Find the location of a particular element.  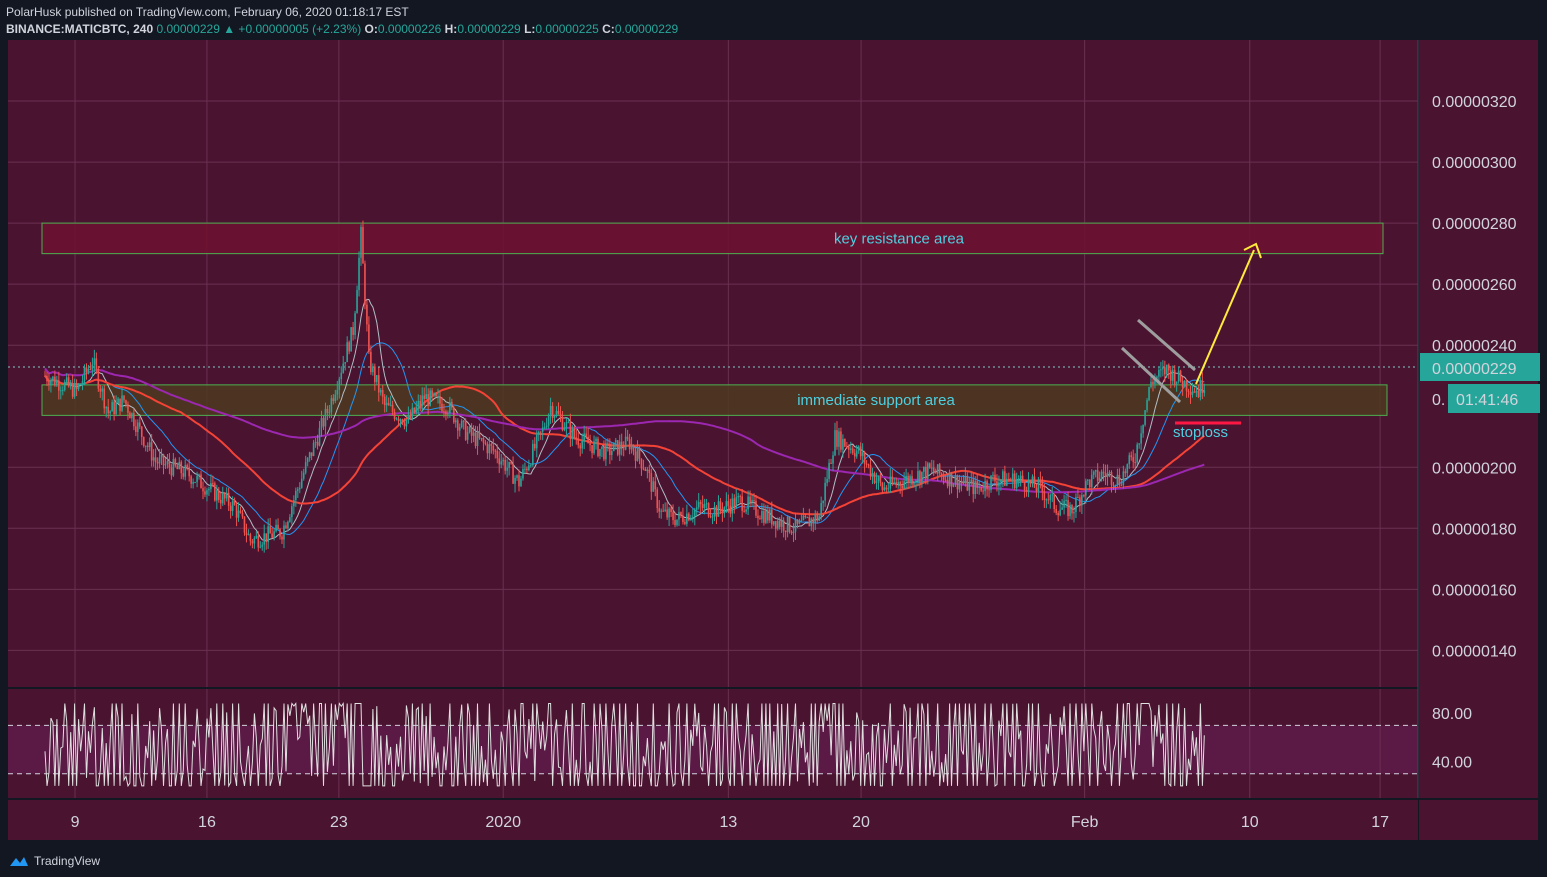

drawings is located at coordinates (1191, 333).